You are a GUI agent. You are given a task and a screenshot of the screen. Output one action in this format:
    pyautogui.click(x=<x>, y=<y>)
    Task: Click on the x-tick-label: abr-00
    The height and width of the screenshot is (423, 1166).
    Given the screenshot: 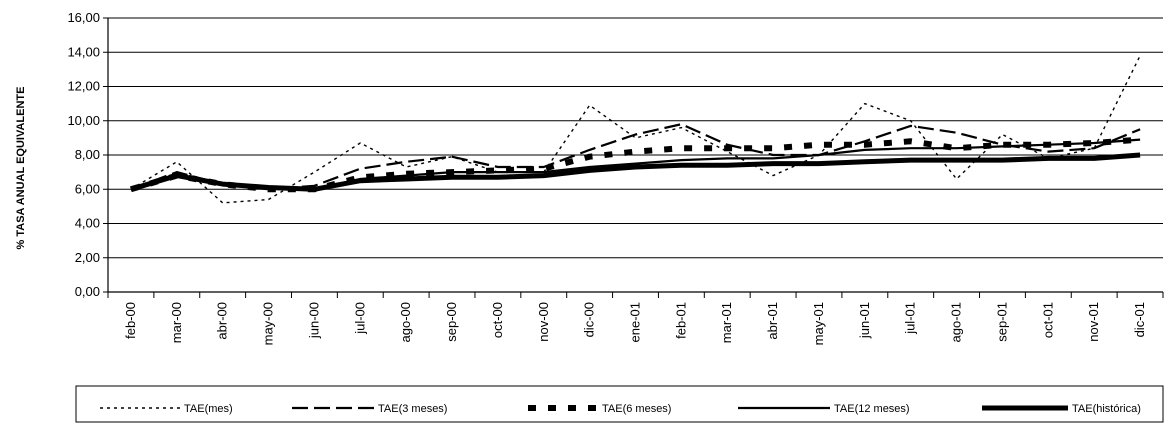 What is the action you would take?
    pyautogui.click(x=222, y=321)
    